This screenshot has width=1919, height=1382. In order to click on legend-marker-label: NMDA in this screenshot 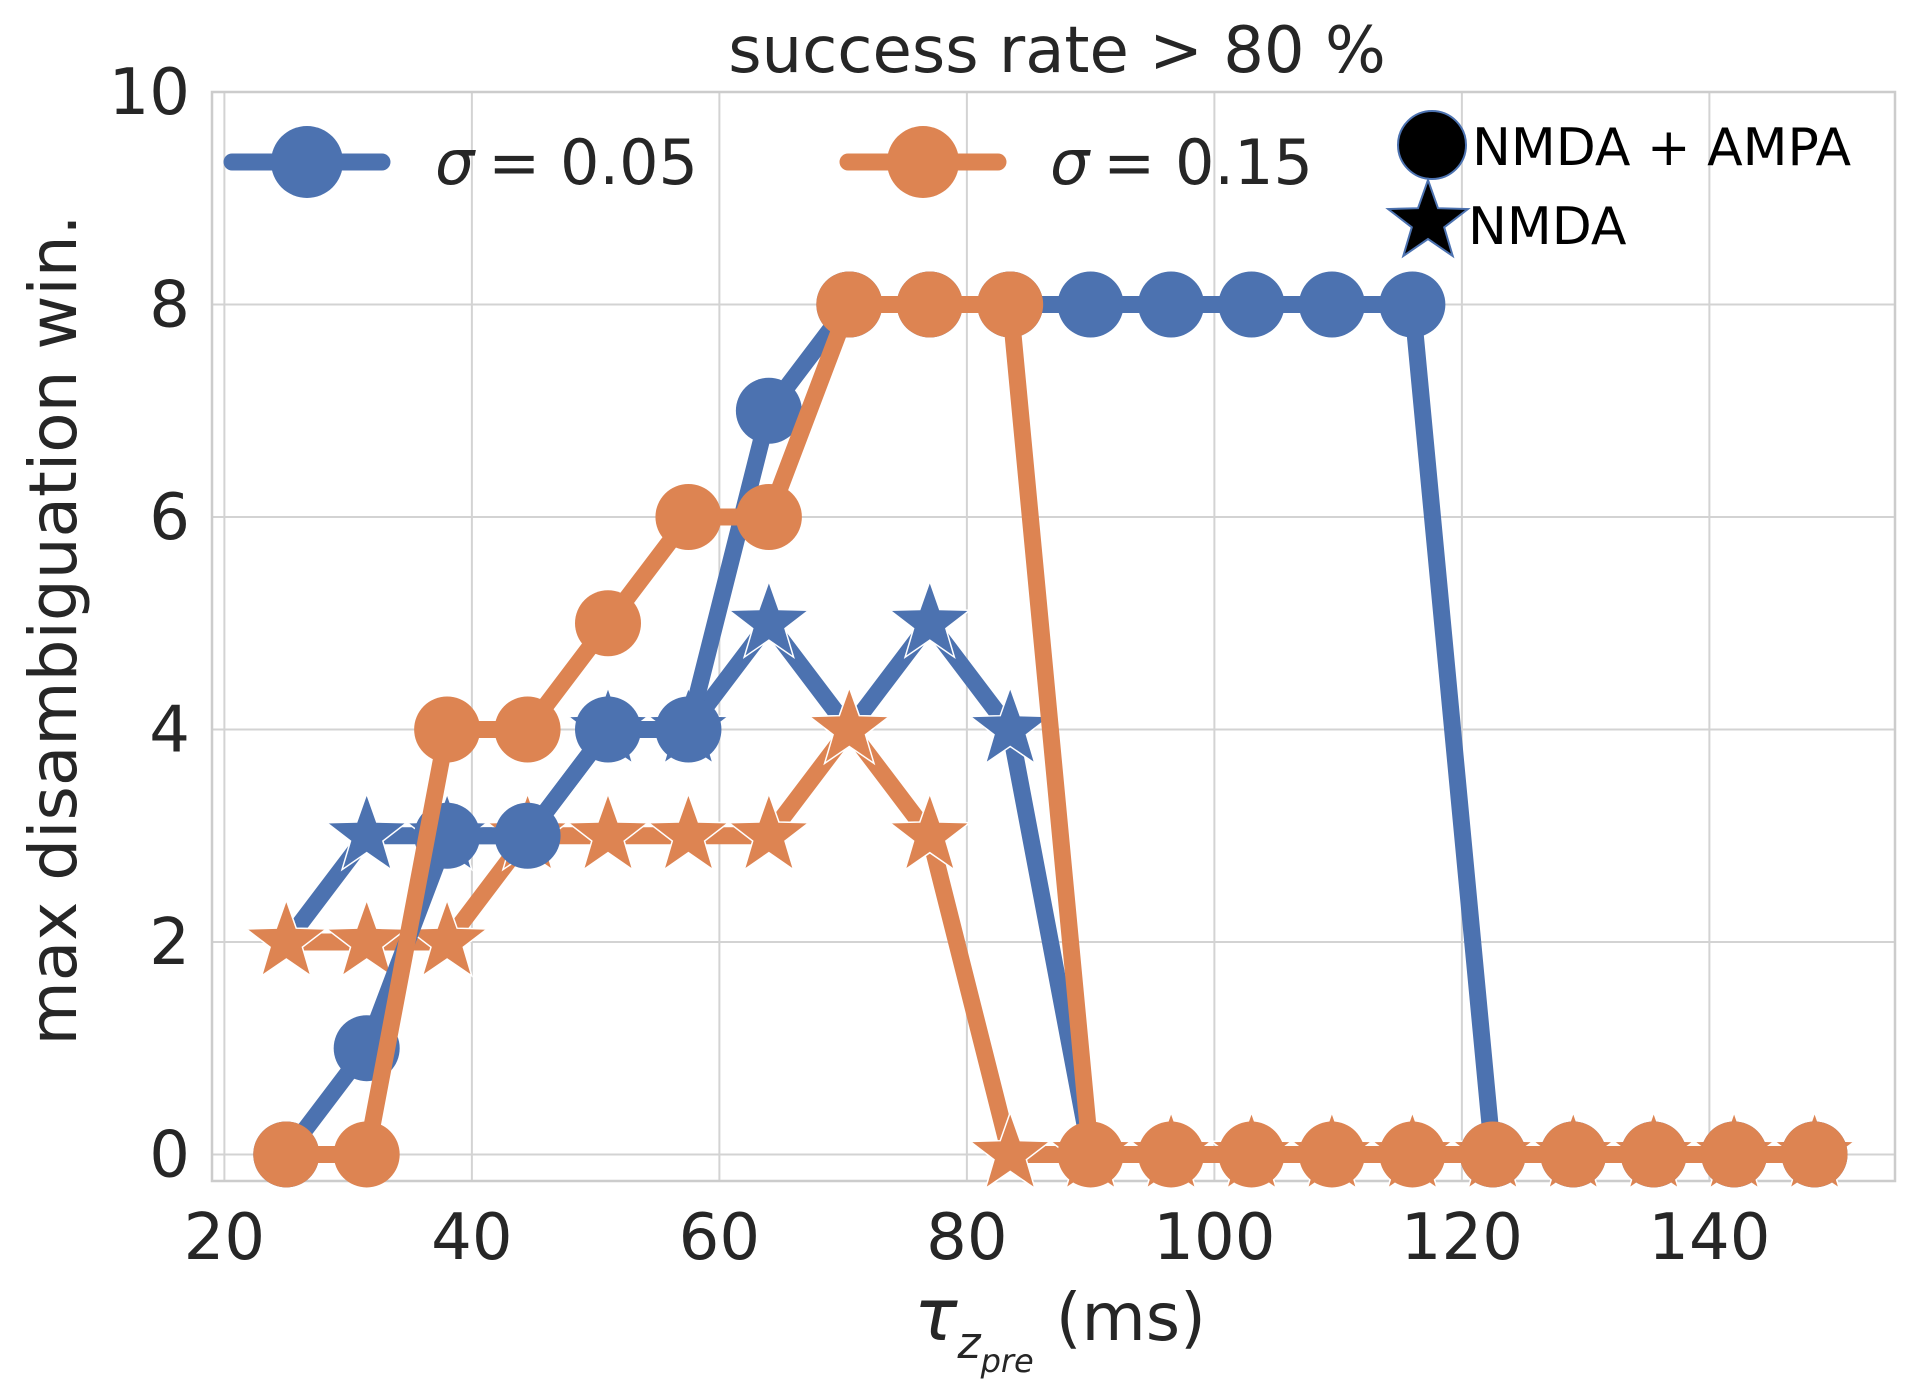, I will do `click(1547, 227)`.